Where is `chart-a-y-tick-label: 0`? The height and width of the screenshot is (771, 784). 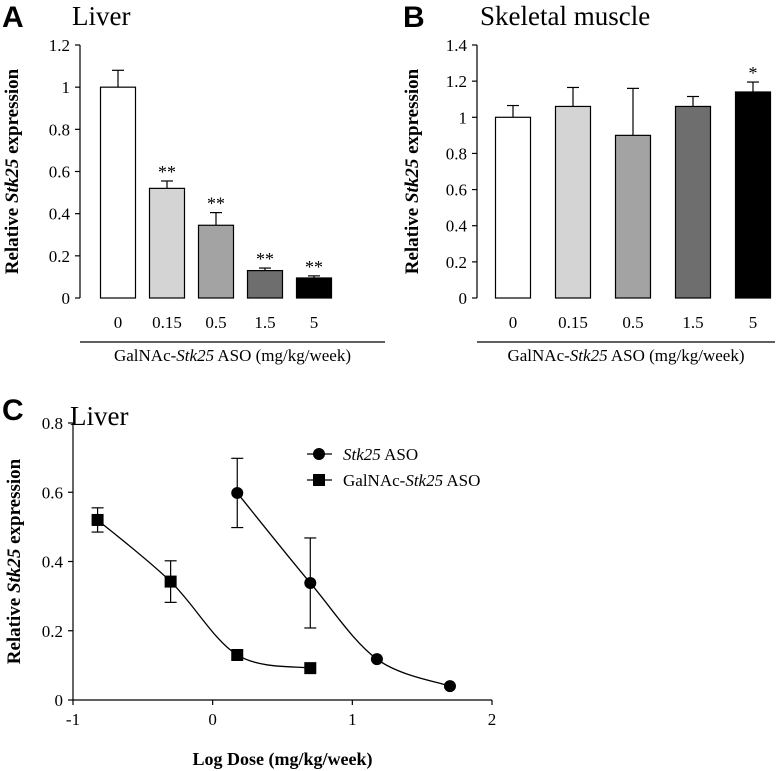 chart-a-y-tick-label: 0 is located at coordinates (66, 298).